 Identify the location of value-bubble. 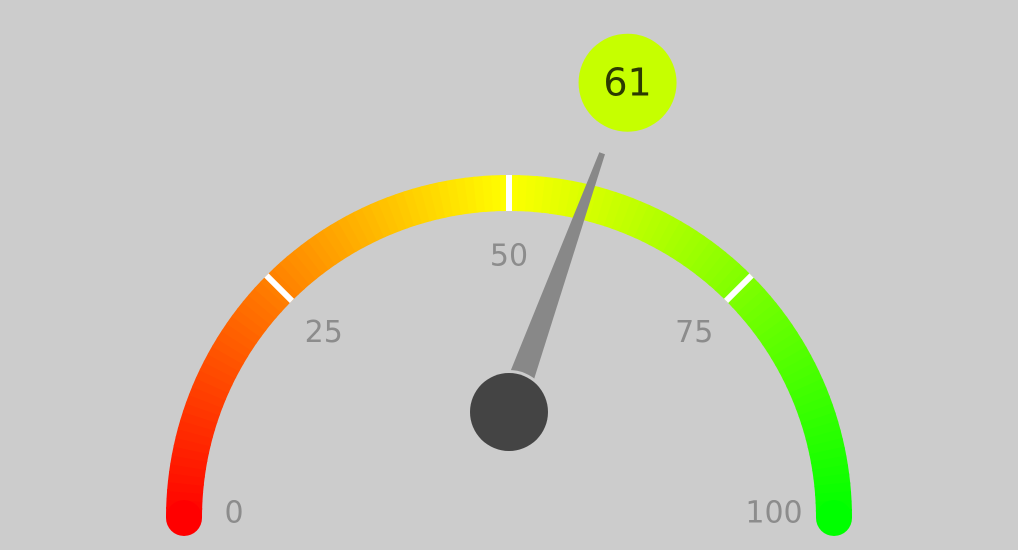
(627, 82).